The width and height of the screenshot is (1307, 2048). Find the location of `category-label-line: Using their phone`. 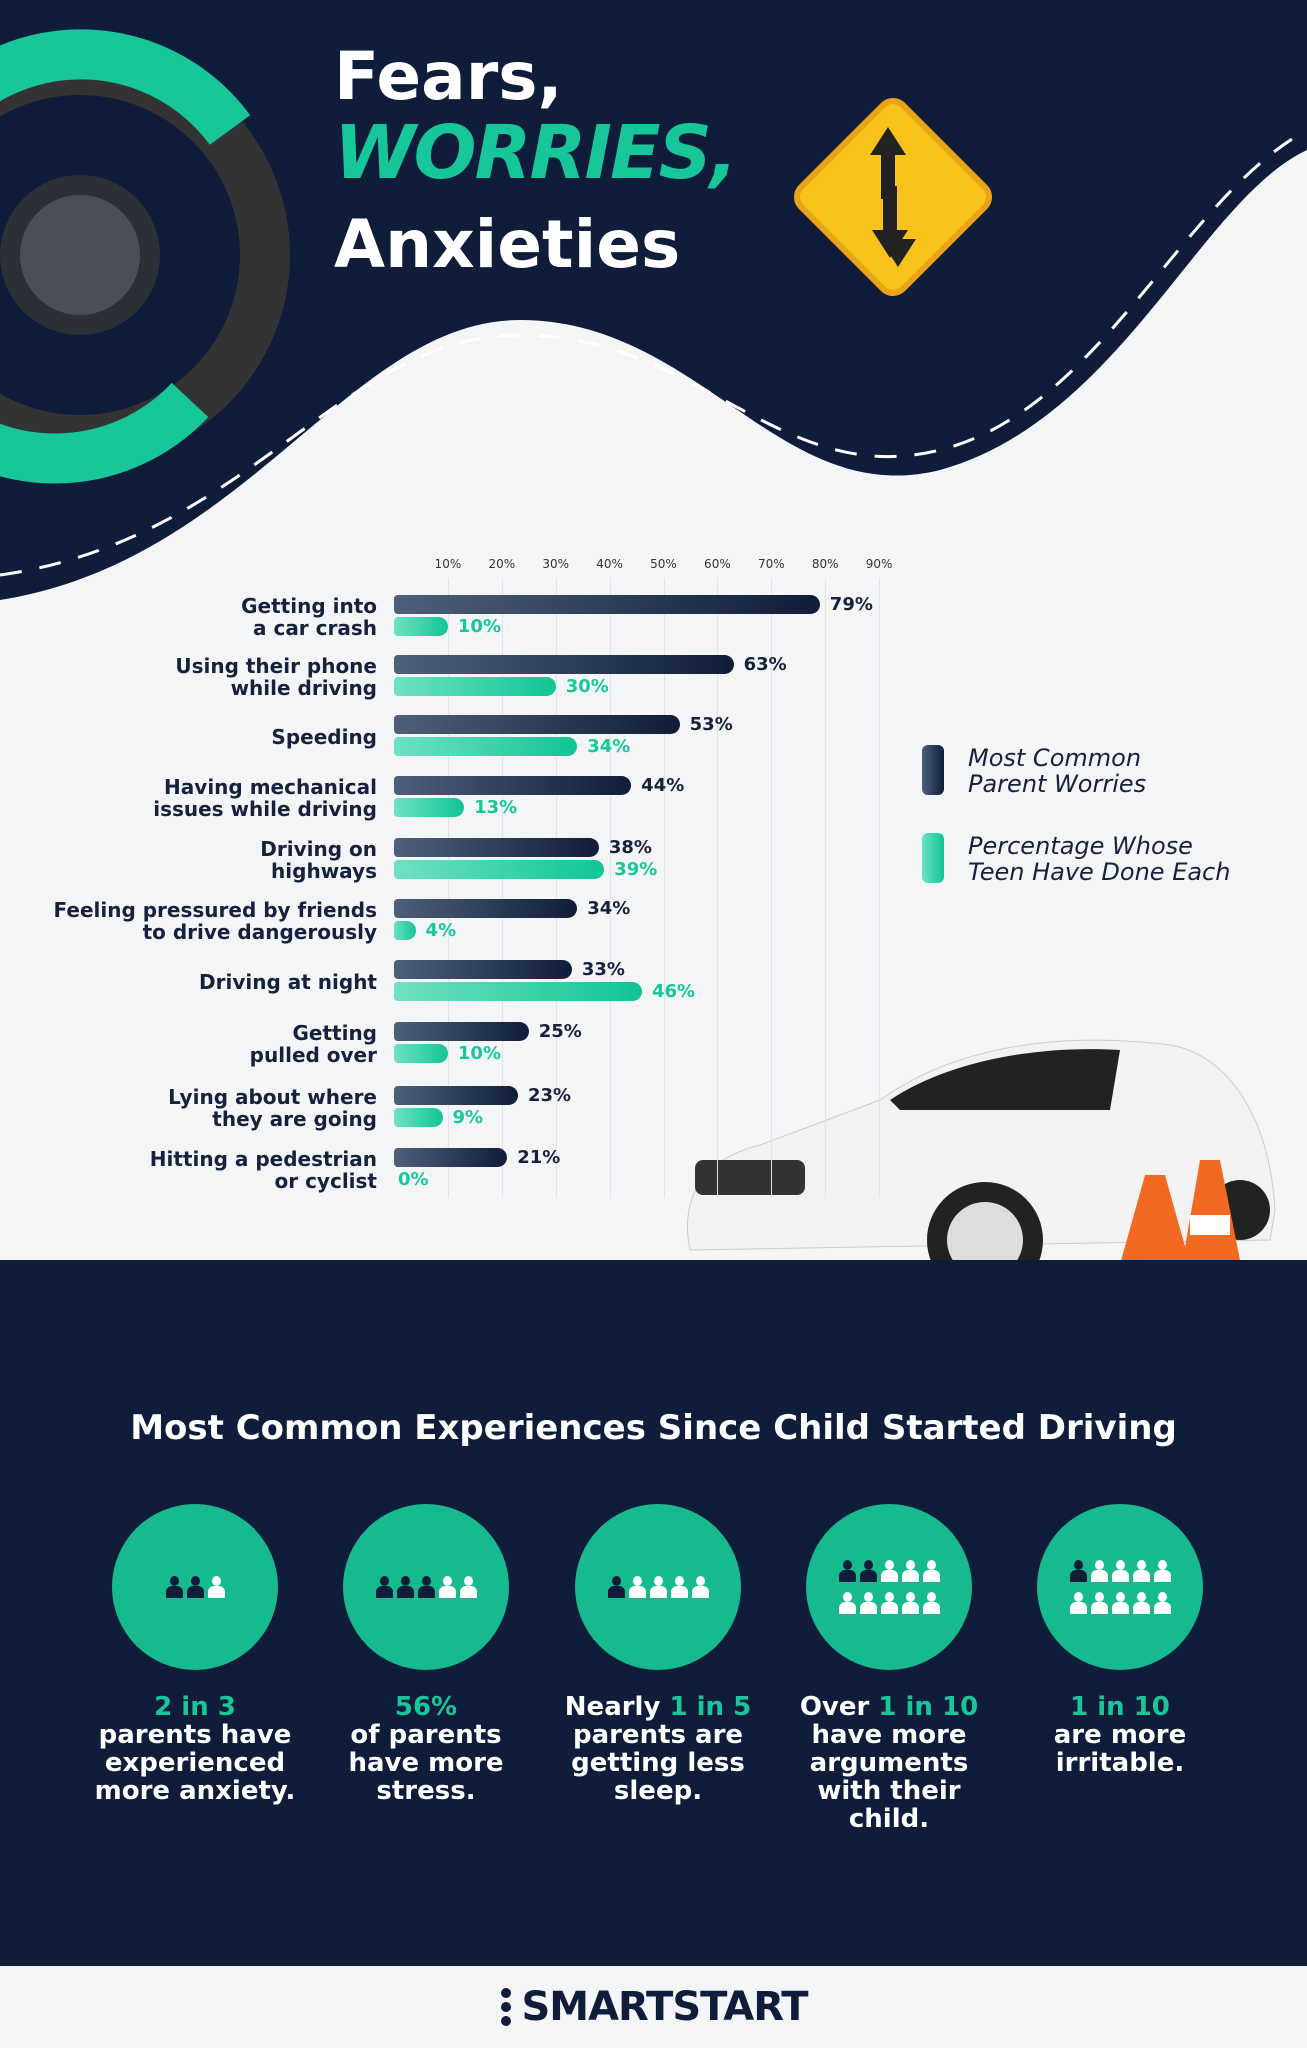

category-label-line: Using their phone is located at coordinates (276, 666).